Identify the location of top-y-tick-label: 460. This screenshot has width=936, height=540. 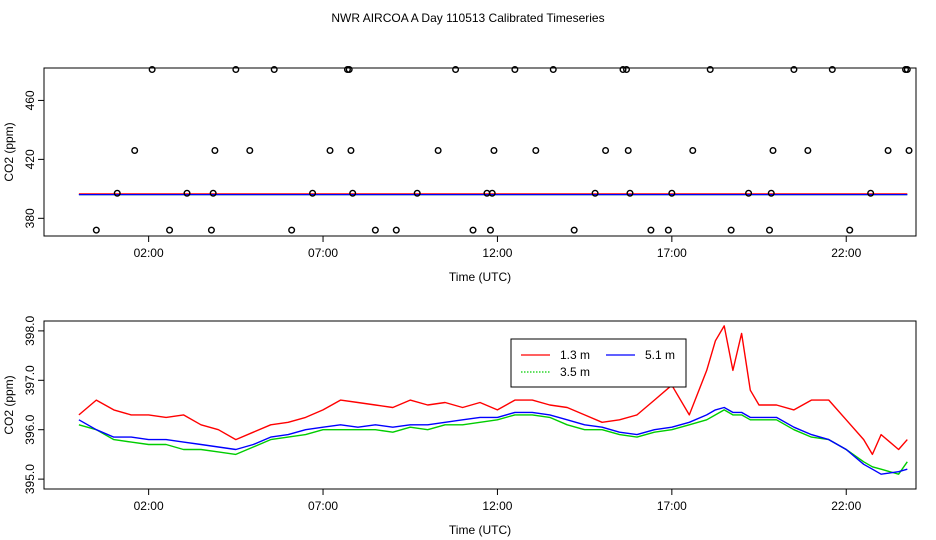
(30, 100).